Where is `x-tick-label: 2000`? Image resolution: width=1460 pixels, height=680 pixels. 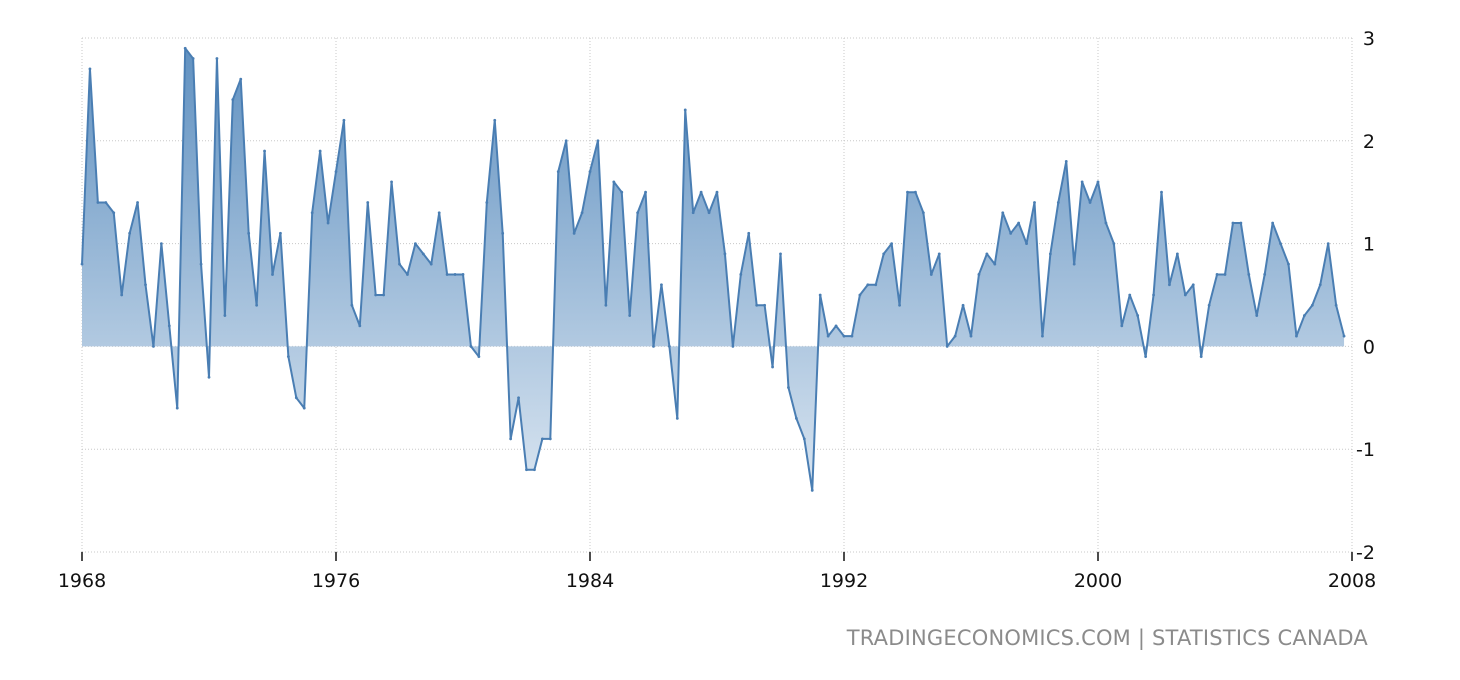
x-tick-label: 2000 is located at coordinates (1098, 581).